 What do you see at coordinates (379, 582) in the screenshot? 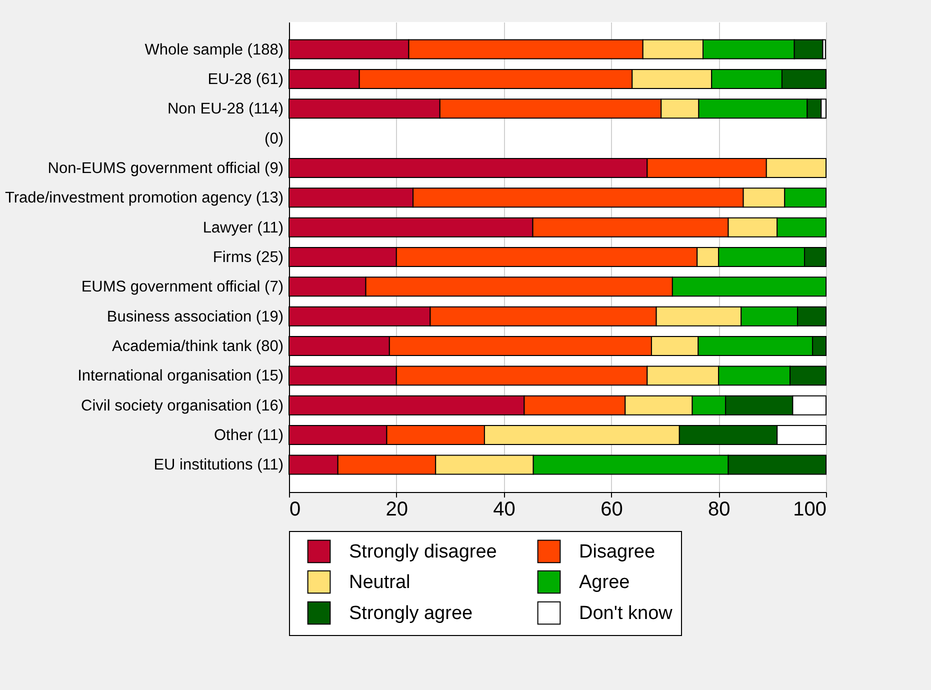
I see `legend-label: Neutral` at bounding box center [379, 582].